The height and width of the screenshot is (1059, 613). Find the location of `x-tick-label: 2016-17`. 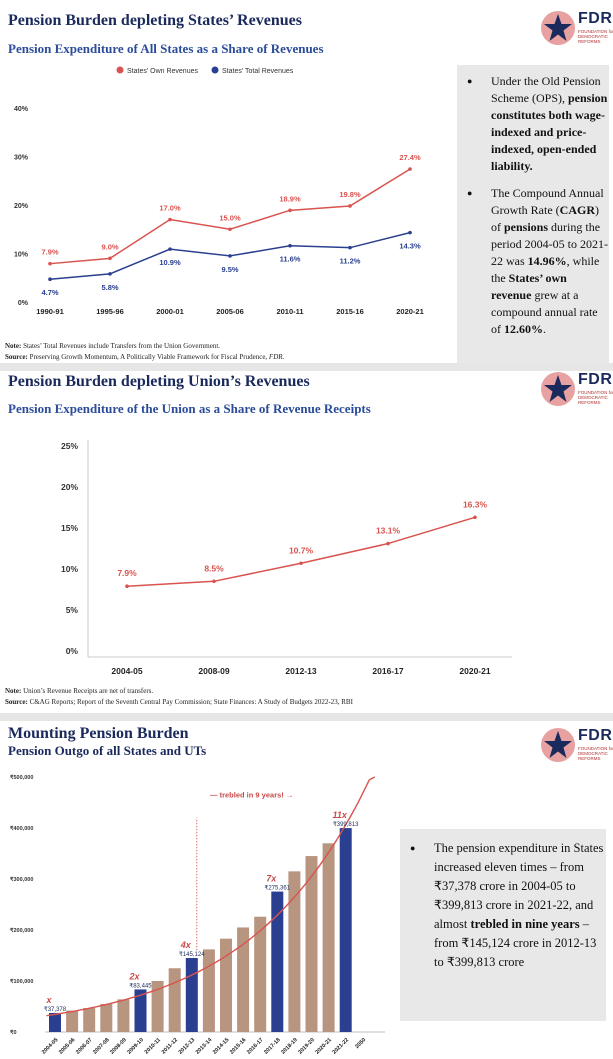

x-tick-label: 2016-17 is located at coordinates (387, 671).